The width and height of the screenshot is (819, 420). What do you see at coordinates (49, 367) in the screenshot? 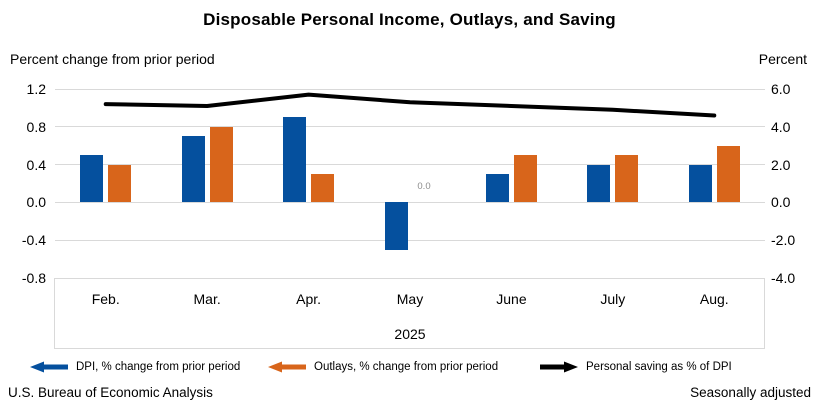
I see `dpi-left-arrow-icon` at bounding box center [49, 367].